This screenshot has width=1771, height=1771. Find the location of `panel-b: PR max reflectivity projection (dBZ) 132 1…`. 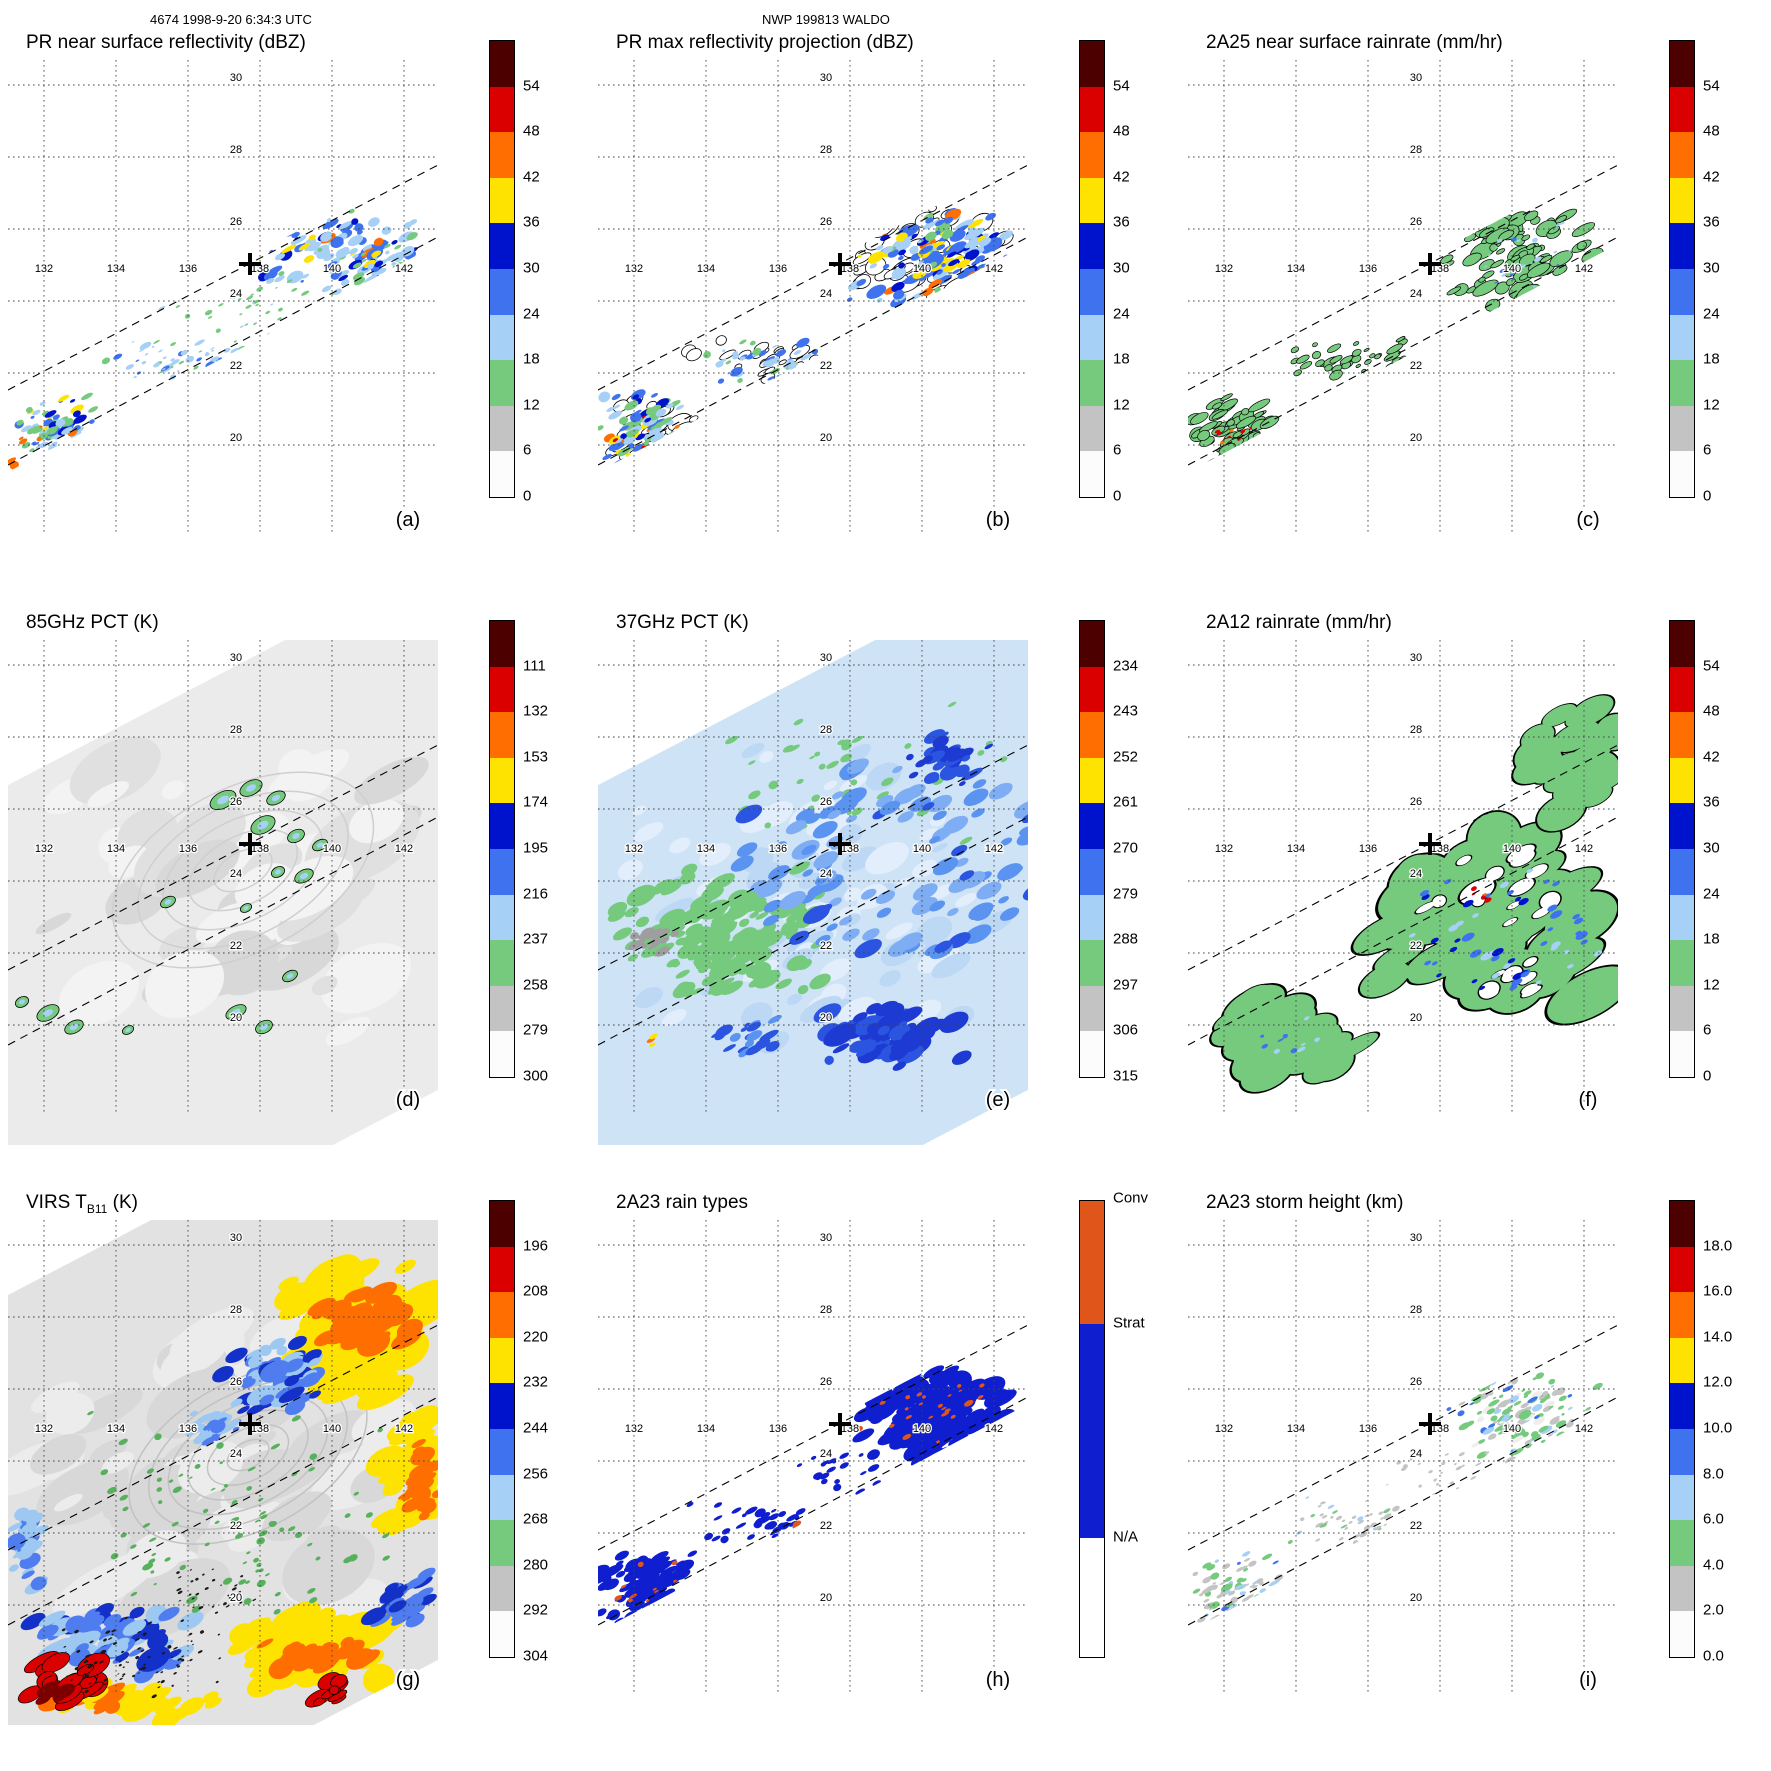

panel-b: PR max reflectivity projection (dBZ) 132 1… is located at coordinates (885, 320).